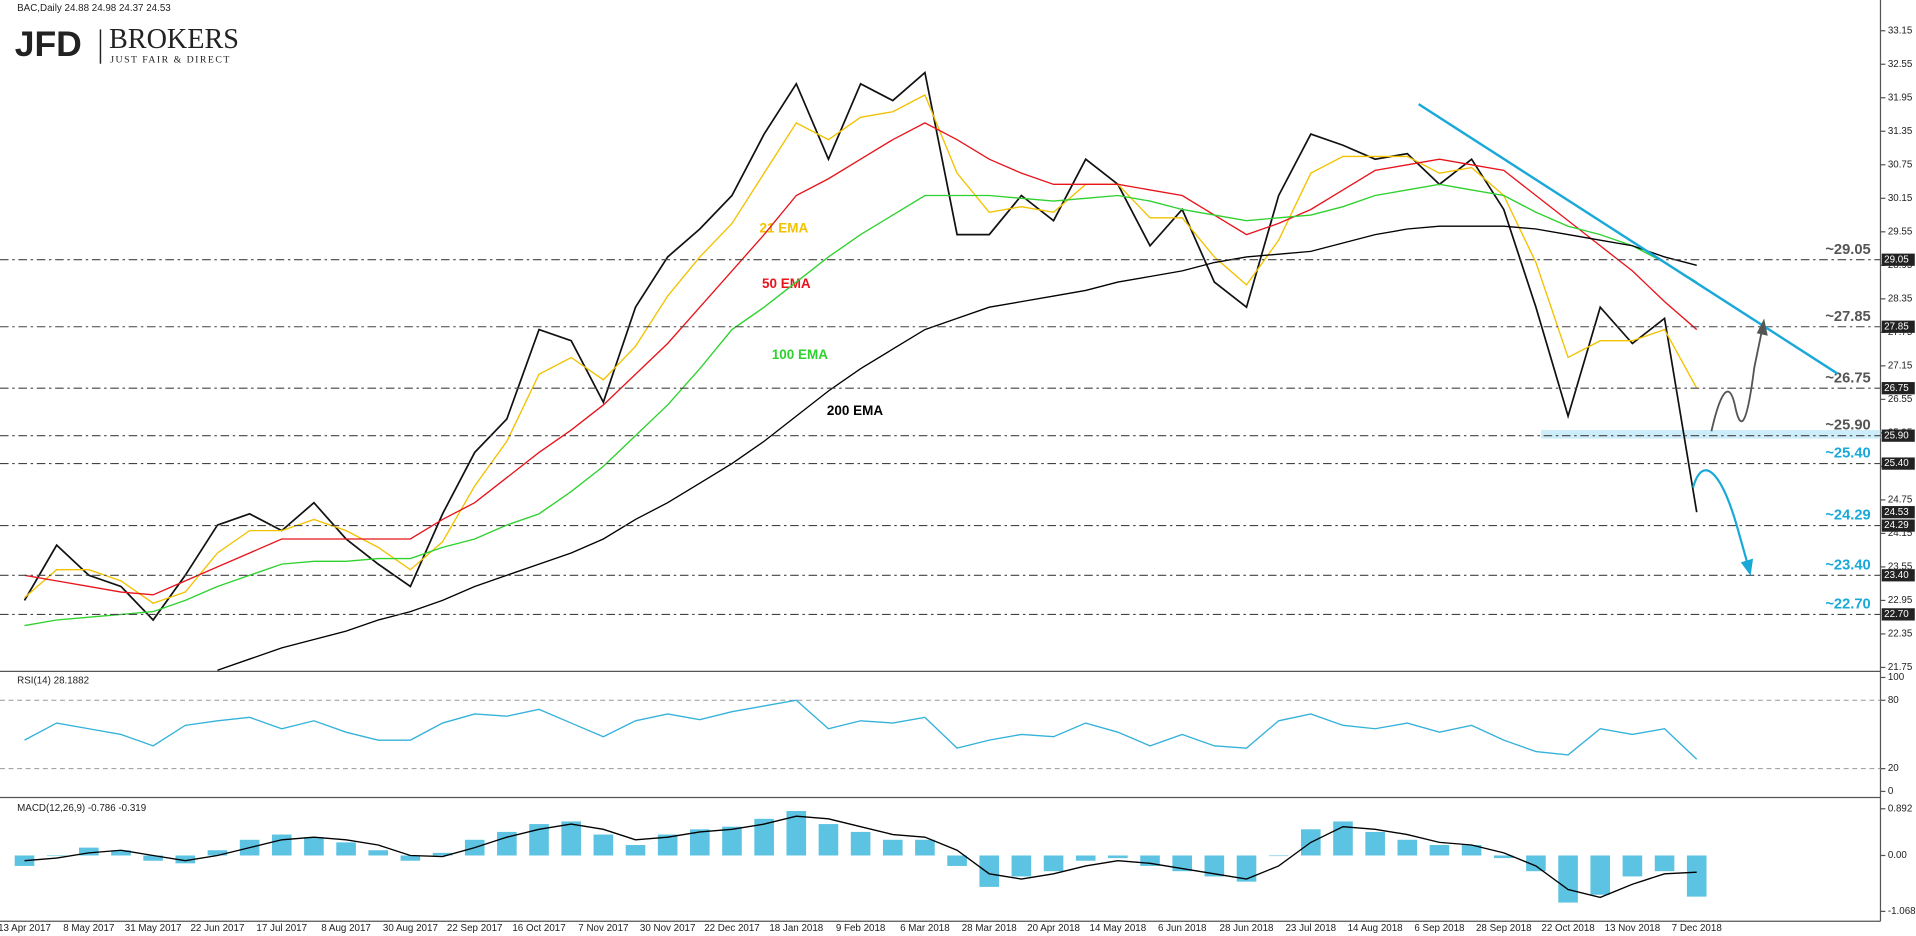  What do you see at coordinates (1376, 928) in the screenshot?
I see `x-tick-label: 14 Aug 2018` at bounding box center [1376, 928].